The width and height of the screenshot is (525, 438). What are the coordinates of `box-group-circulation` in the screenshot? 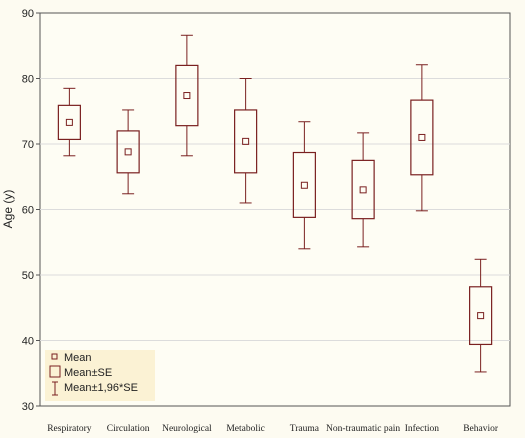 It's located at (128, 152).